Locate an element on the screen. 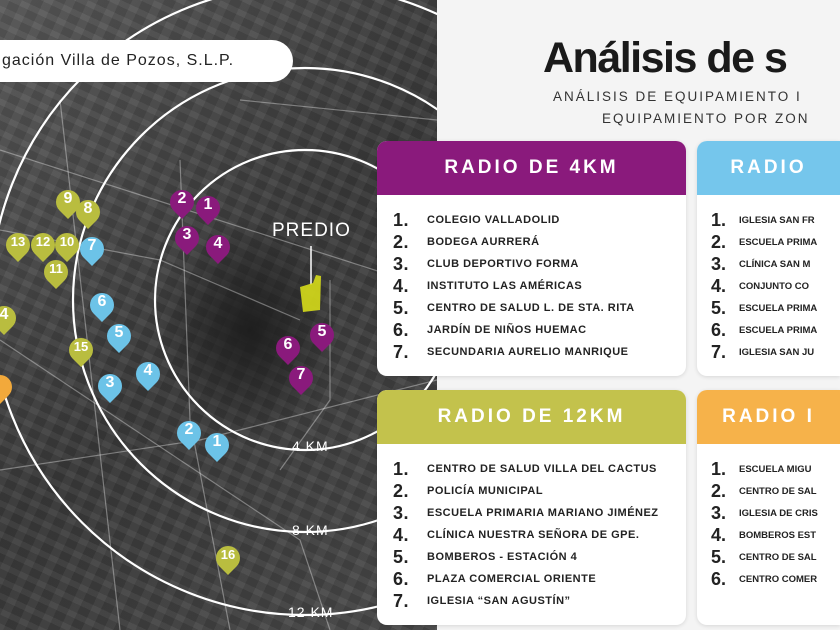  map-marker-green: 9 is located at coordinates (68, 202).